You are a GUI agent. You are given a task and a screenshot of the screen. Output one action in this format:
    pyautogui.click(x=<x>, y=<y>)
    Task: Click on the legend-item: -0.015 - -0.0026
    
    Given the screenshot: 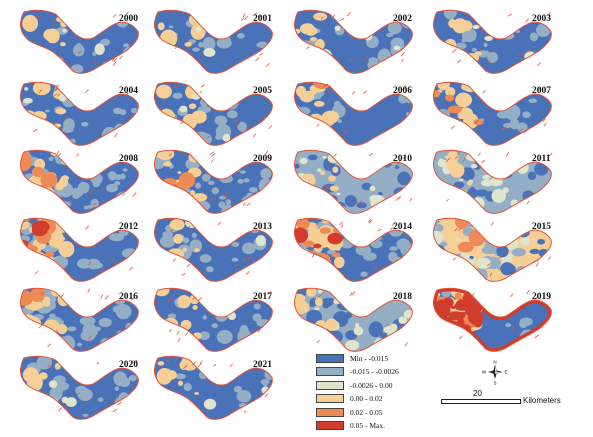 What is the action you would take?
    pyautogui.click(x=386, y=372)
    